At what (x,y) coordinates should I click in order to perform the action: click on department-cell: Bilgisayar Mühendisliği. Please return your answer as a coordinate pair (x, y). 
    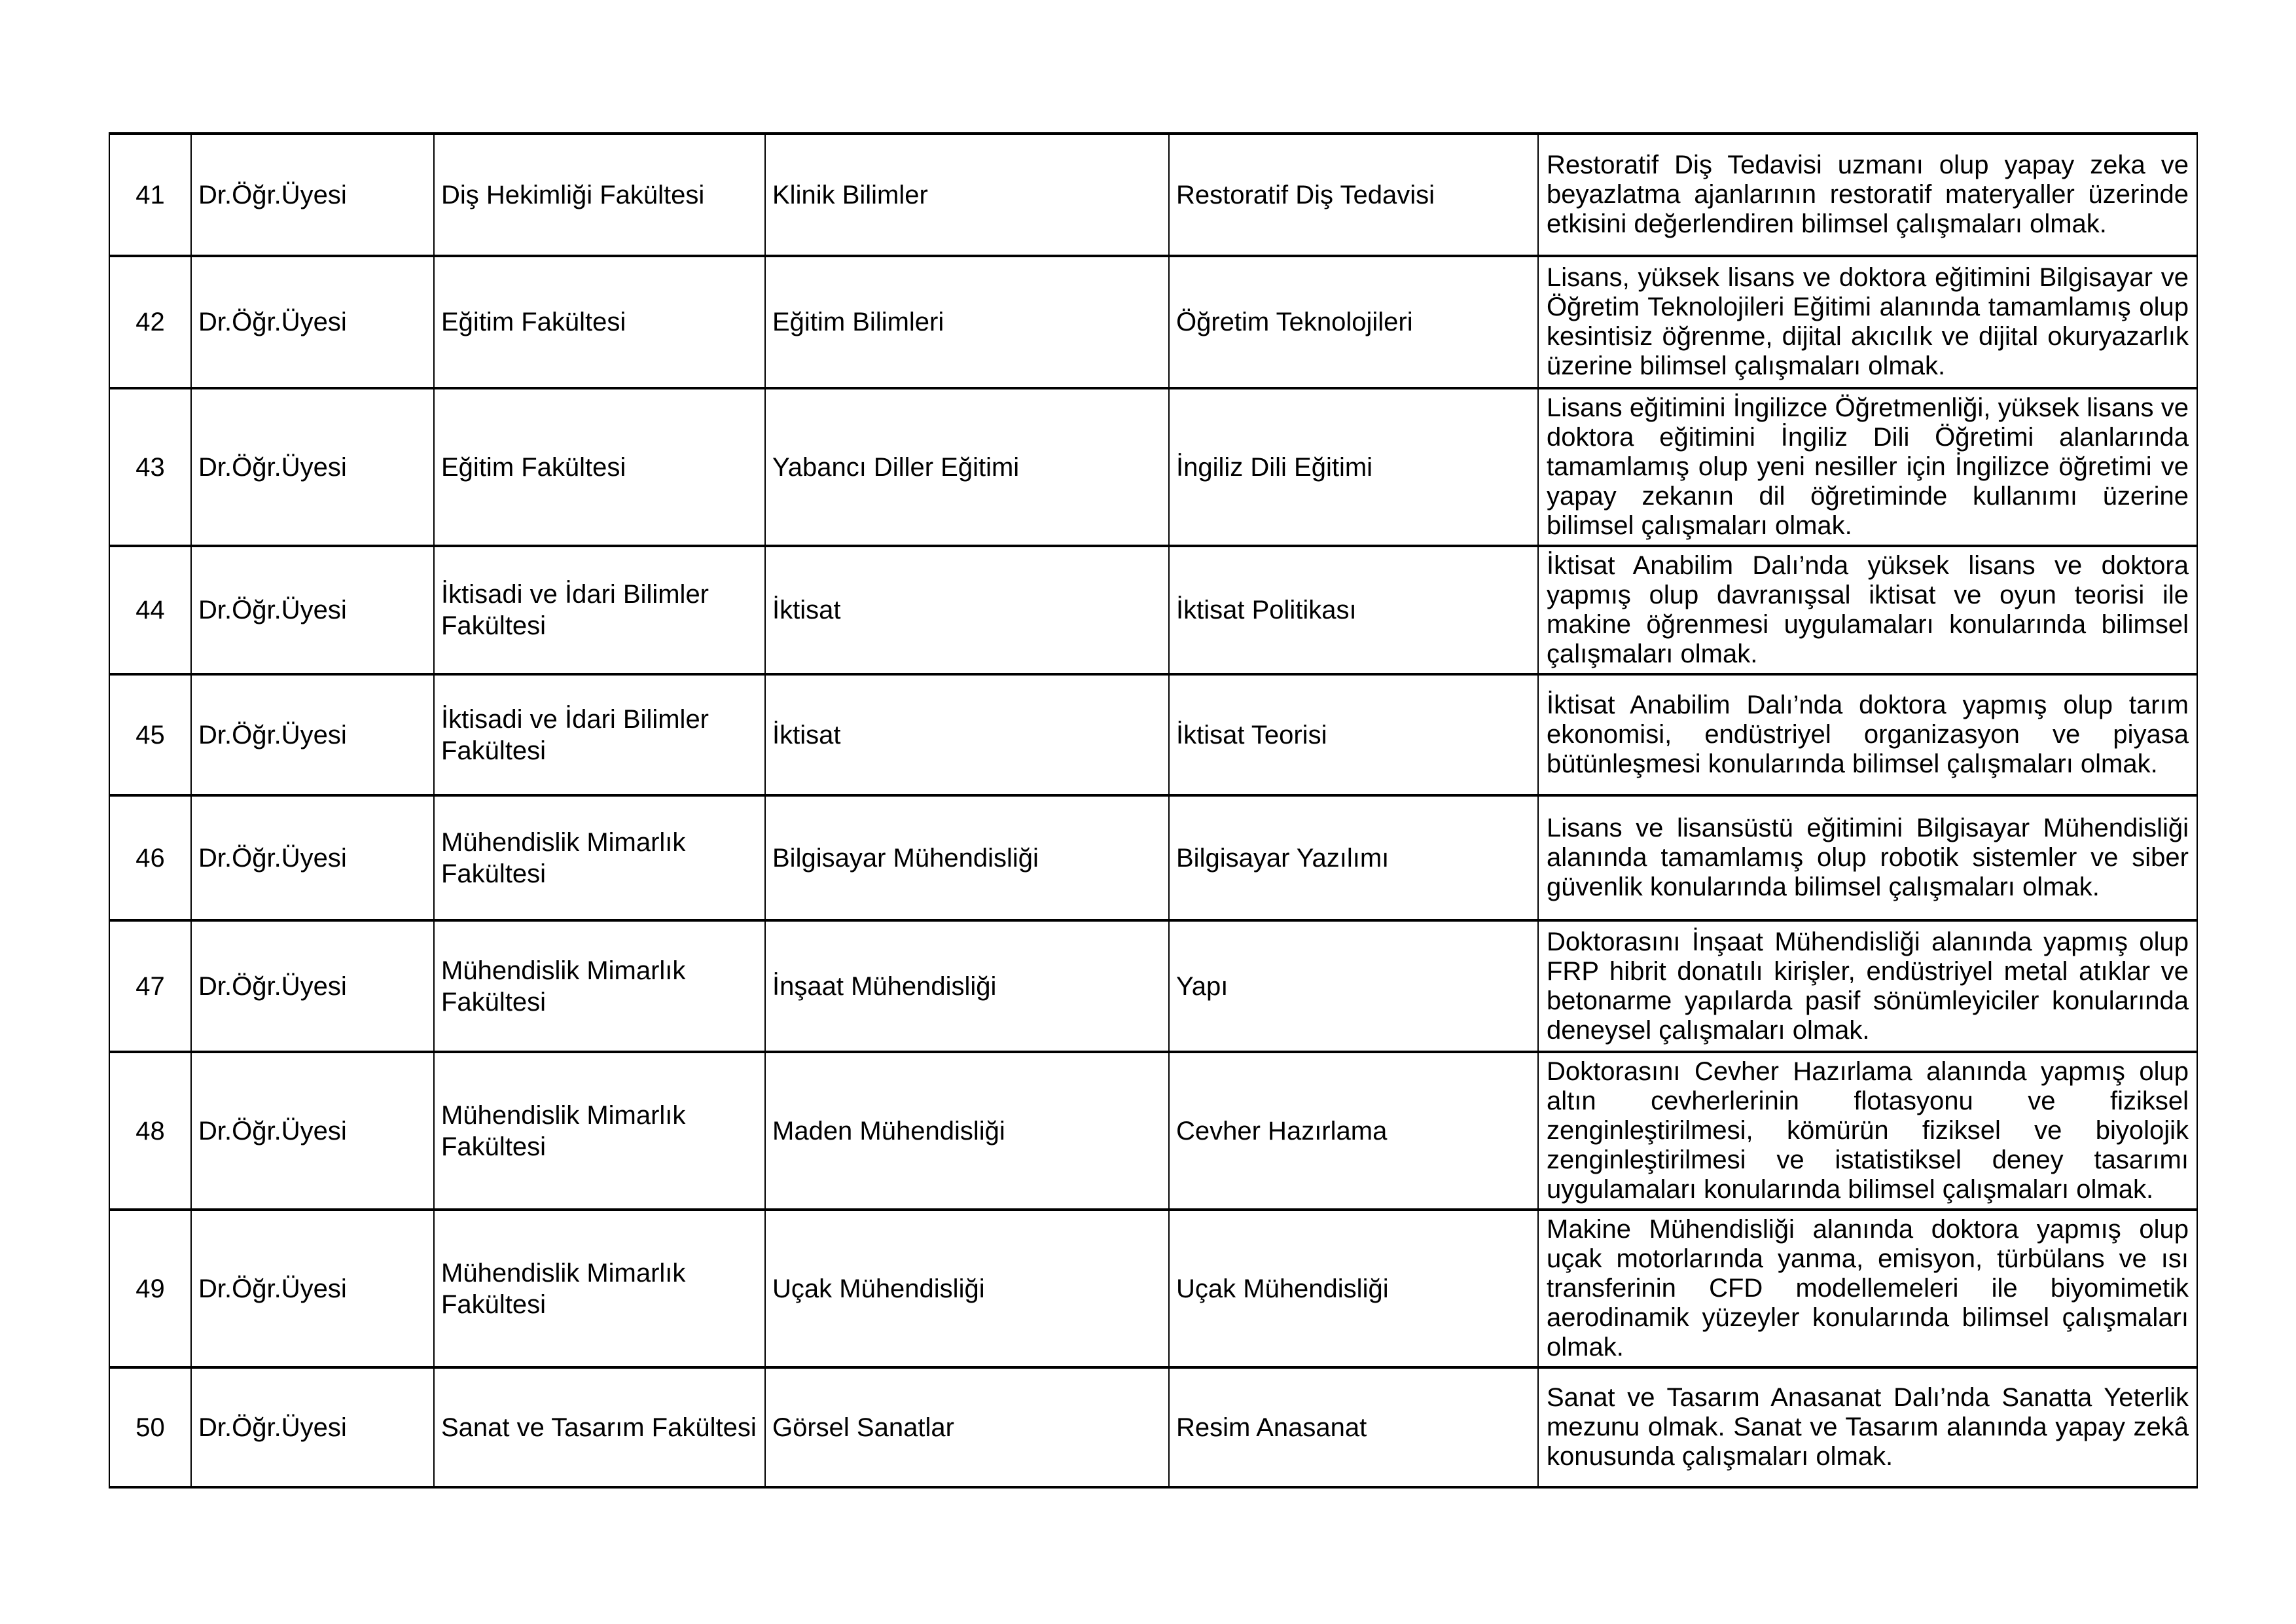
    Looking at the image, I should click on (967, 858).